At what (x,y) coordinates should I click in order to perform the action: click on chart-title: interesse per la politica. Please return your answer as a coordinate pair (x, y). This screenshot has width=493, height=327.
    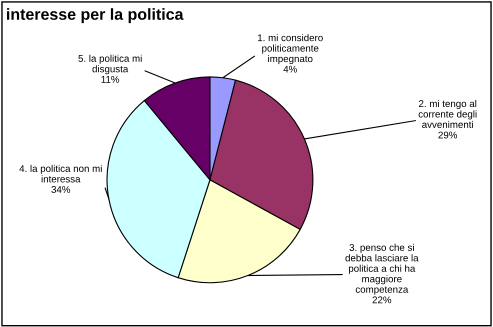
    Looking at the image, I should click on (95, 16).